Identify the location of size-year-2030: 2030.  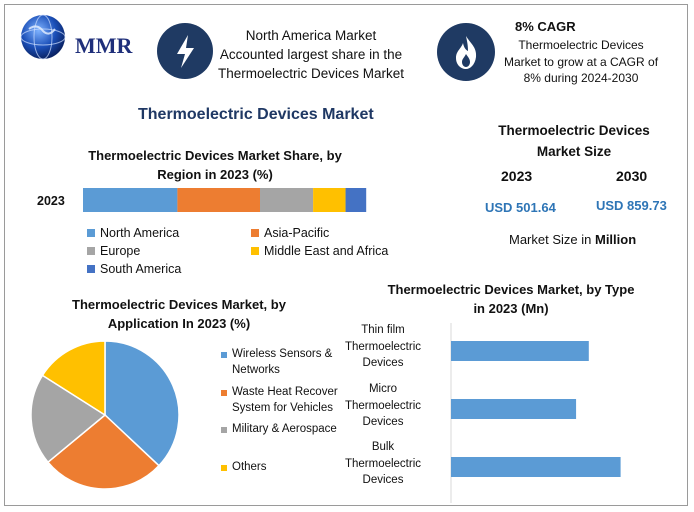
(632, 176).